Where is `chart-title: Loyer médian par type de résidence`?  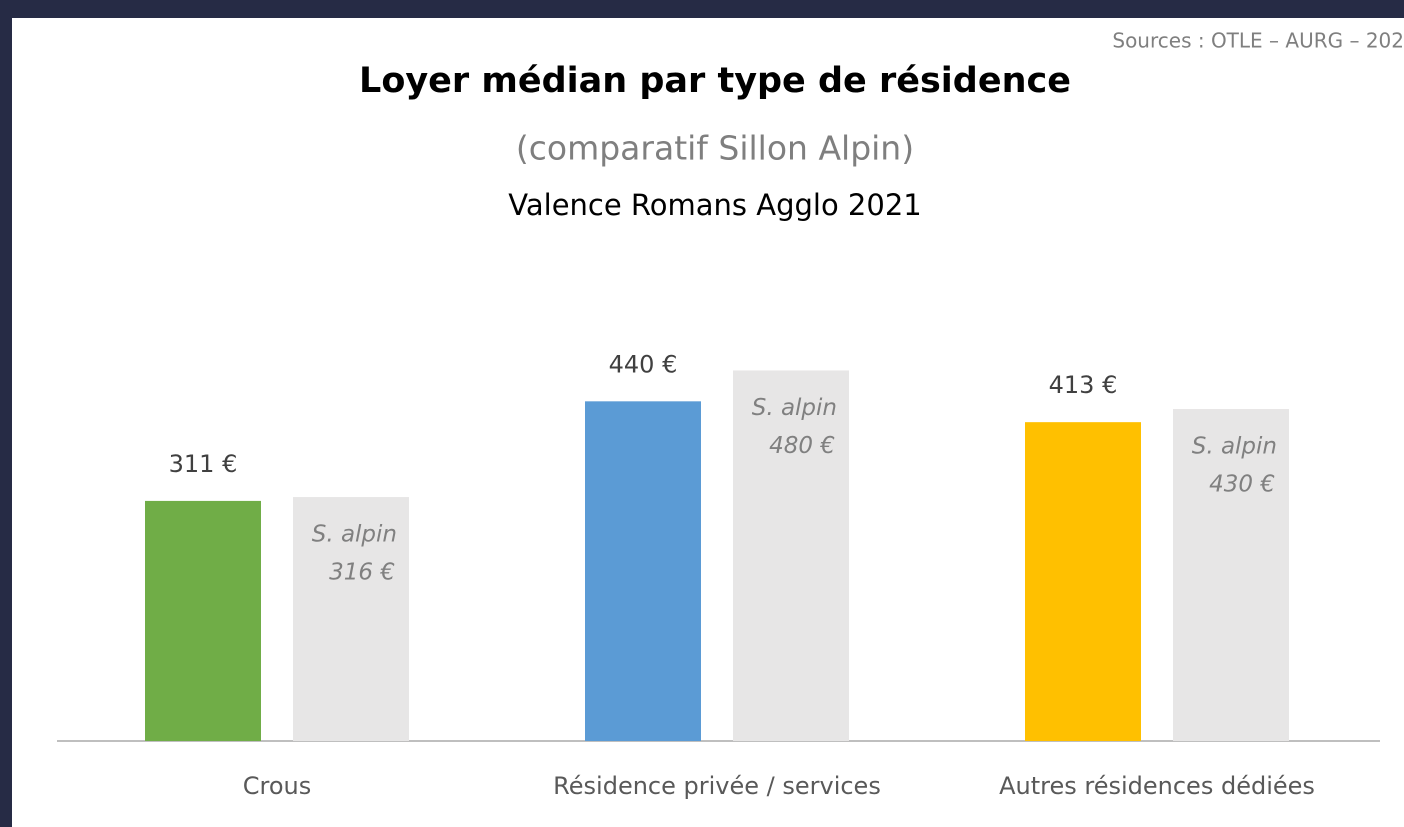
chart-title: Loyer médian par type de résidence is located at coordinates (715, 81).